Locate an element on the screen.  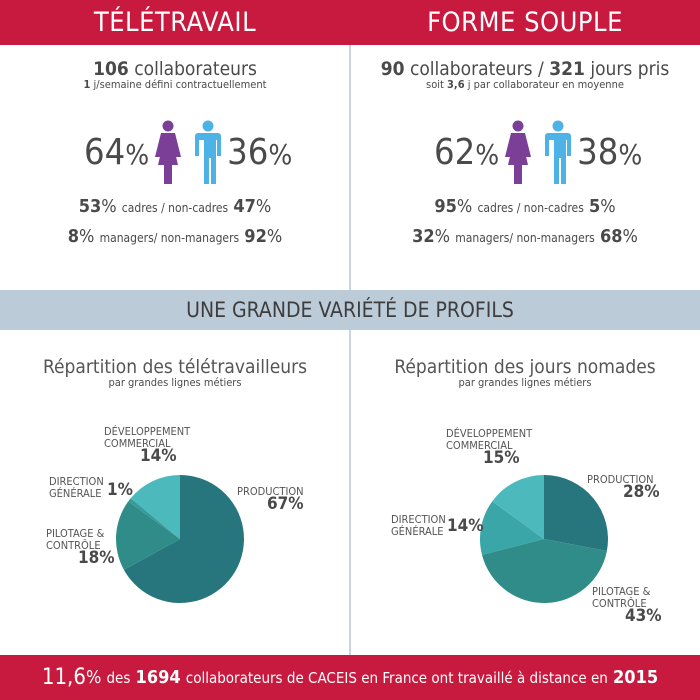
managers-stat: 32% managers/ non-managers 68% is located at coordinates (525, 236).